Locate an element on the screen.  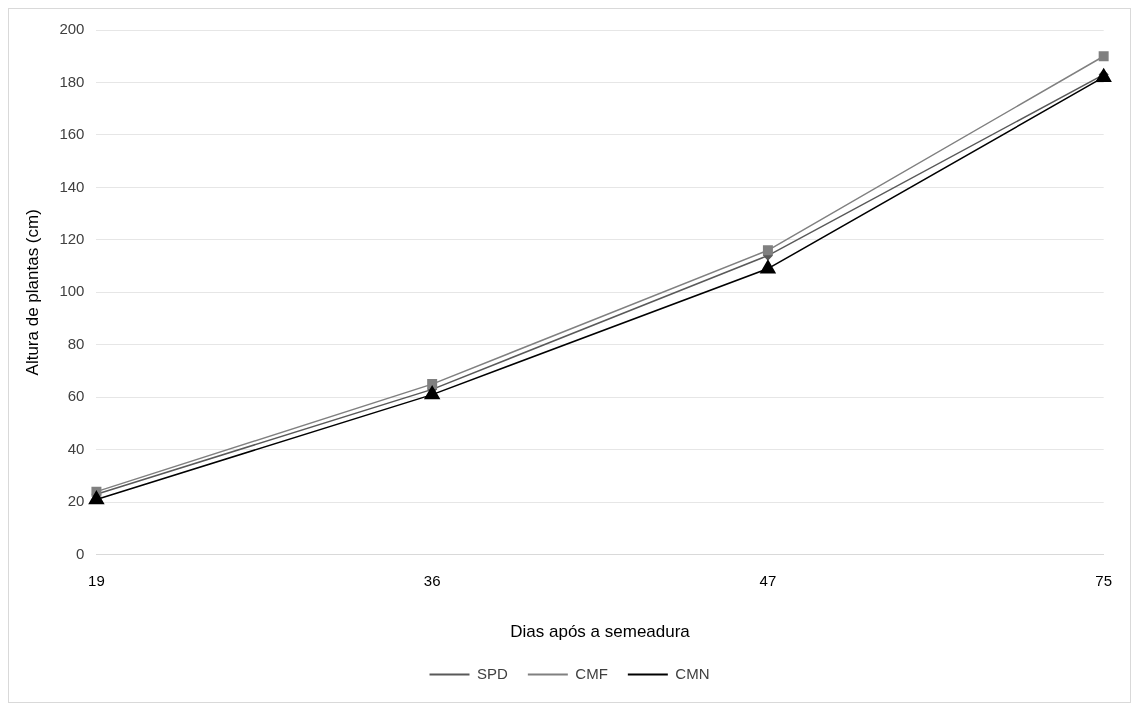
y-tick-label: 180 is located at coordinates (72, 81).